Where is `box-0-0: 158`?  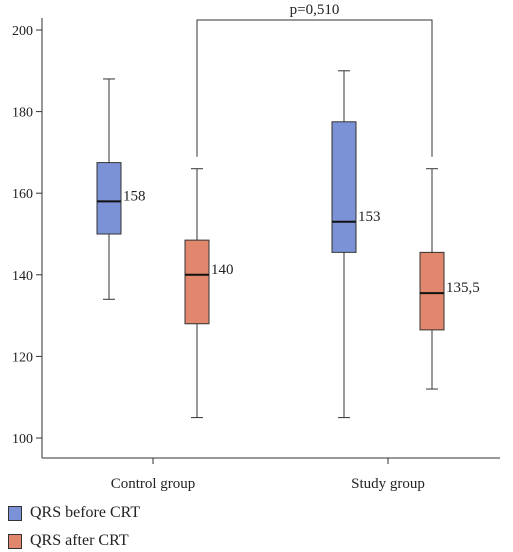 box-0-0: 158 is located at coordinates (121, 189).